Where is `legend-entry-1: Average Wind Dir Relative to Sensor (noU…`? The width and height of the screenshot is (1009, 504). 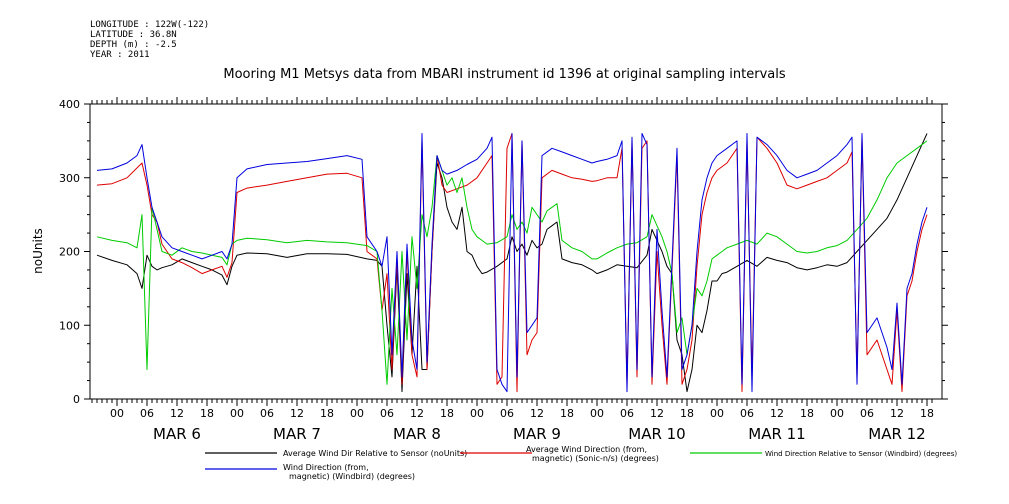
legend-entry-1: Average Wind Dir Relative to Sensor (noU… is located at coordinates (336, 453).